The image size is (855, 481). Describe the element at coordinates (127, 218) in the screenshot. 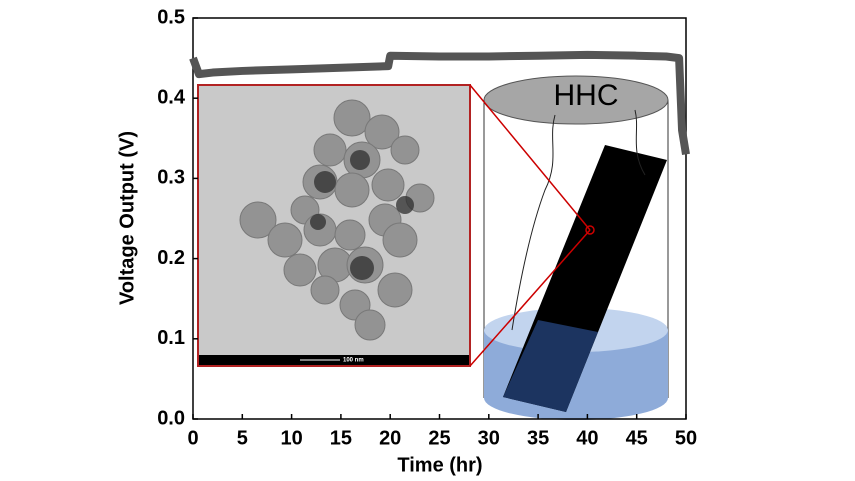

I see `y-axis-label: Voltage Output (V)` at that location.